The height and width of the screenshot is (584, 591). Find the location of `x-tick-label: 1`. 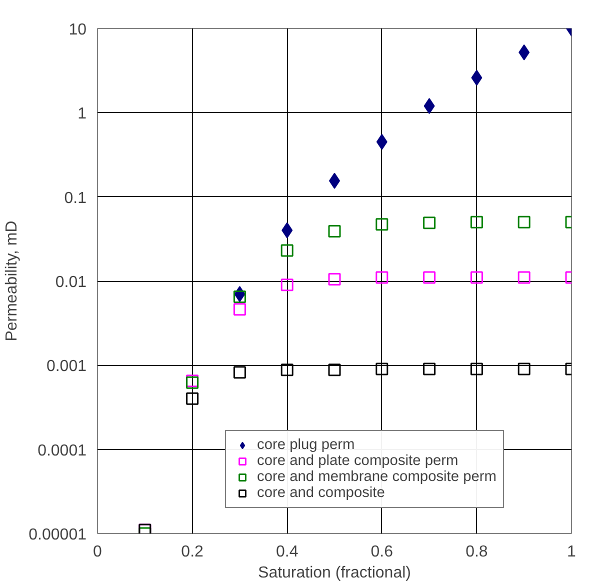

x-tick-label: 1 is located at coordinates (571, 552).